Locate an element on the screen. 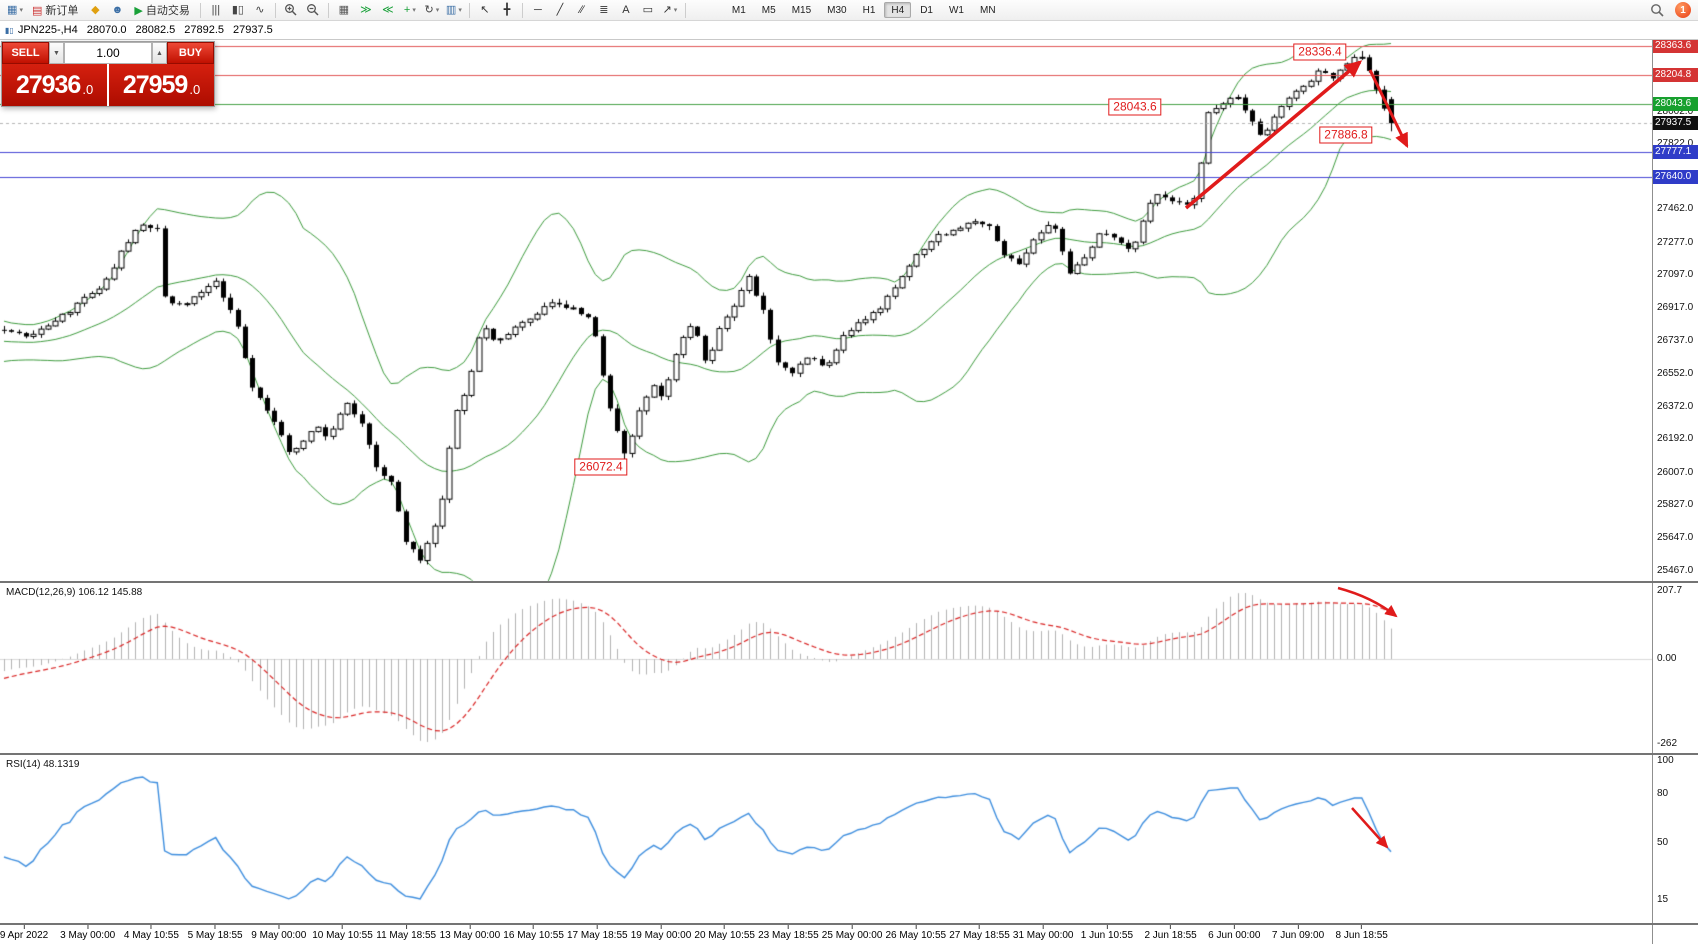 This screenshot has height=944, width=1698. timeframe-group: M1 M5 M15 M30 H1 H4 D1 W1 MN is located at coordinates (864, 10).